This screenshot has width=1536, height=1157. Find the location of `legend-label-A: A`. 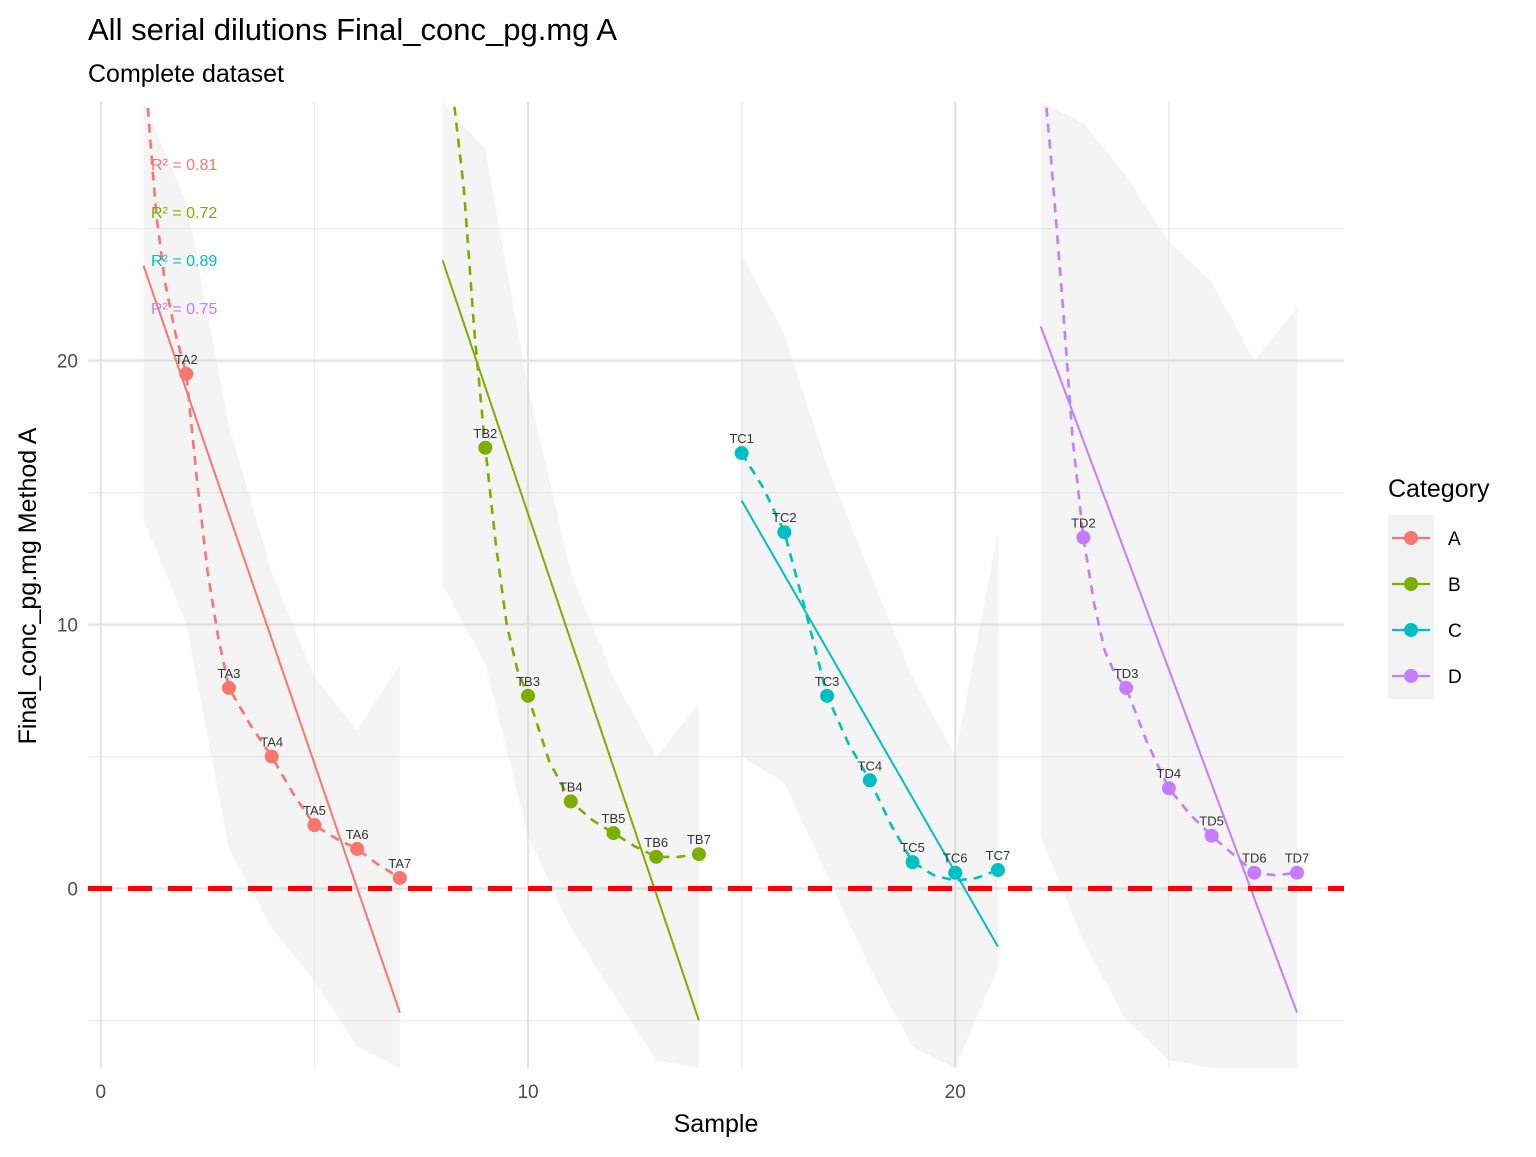

legend-label-A: A is located at coordinates (1454, 539).